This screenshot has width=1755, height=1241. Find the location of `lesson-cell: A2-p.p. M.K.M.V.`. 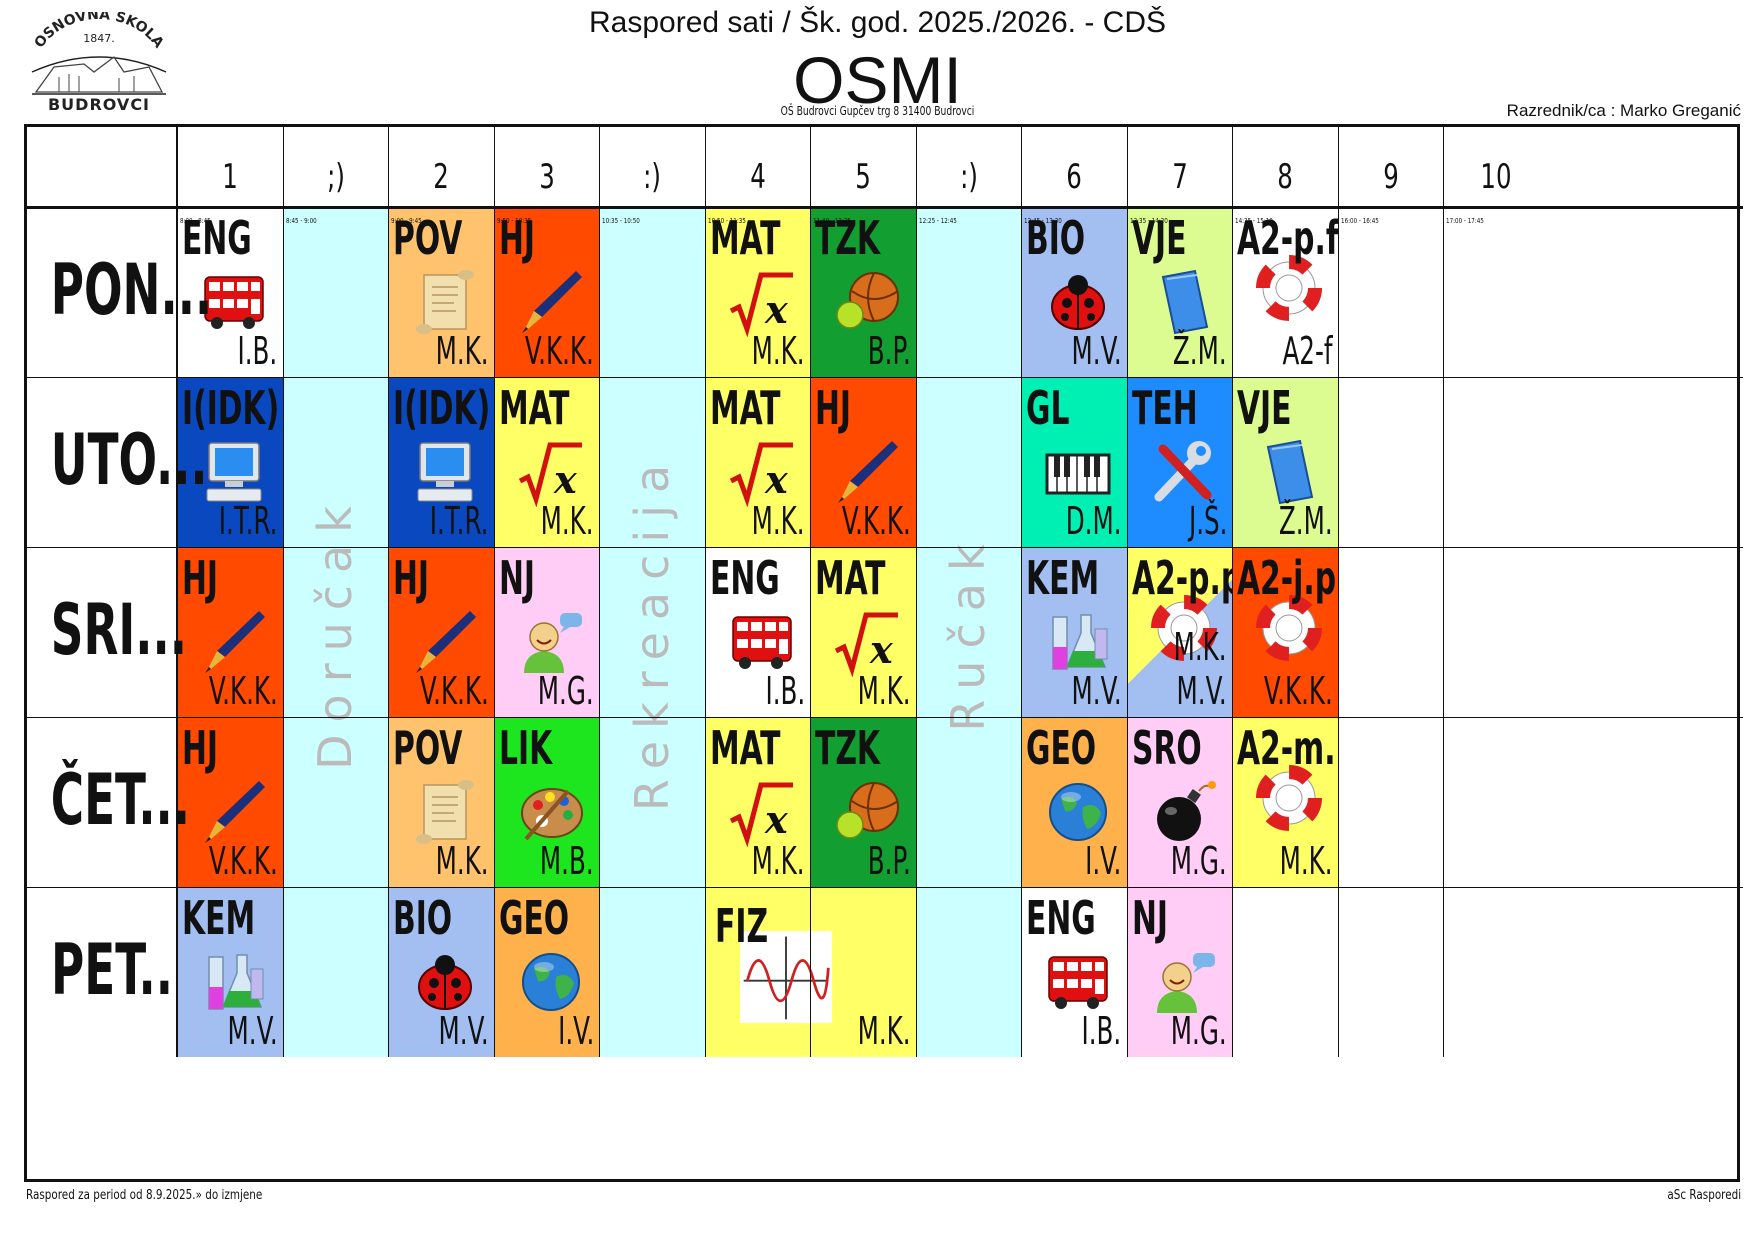

lesson-cell: A2-p.p. M.K.M.V. is located at coordinates (1179, 632).